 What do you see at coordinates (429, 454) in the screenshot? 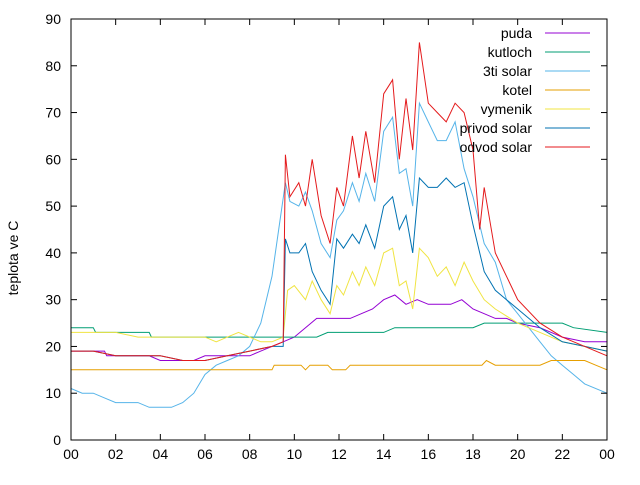
I see `x-tick-label: 16` at bounding box center [429, 454].